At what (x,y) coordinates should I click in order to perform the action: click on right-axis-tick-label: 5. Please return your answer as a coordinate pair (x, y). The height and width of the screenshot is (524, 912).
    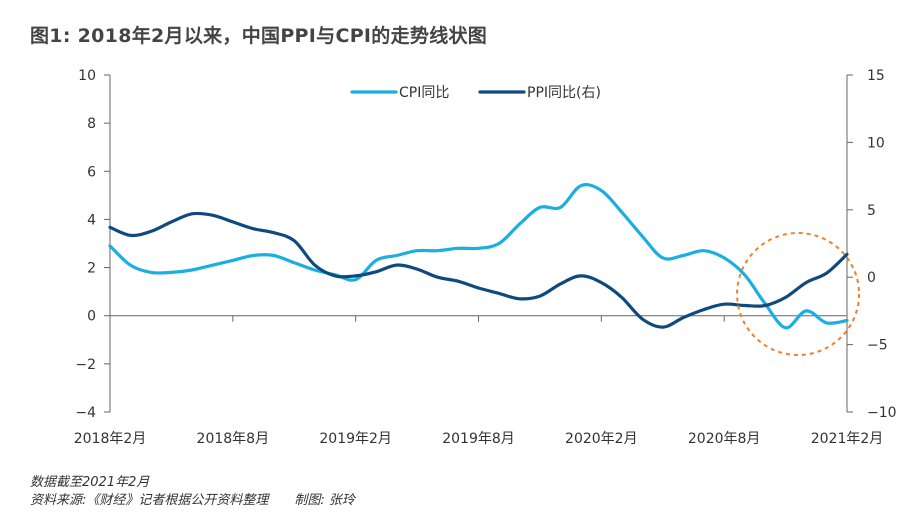
    Looking at the image, I should click on (871, 211).